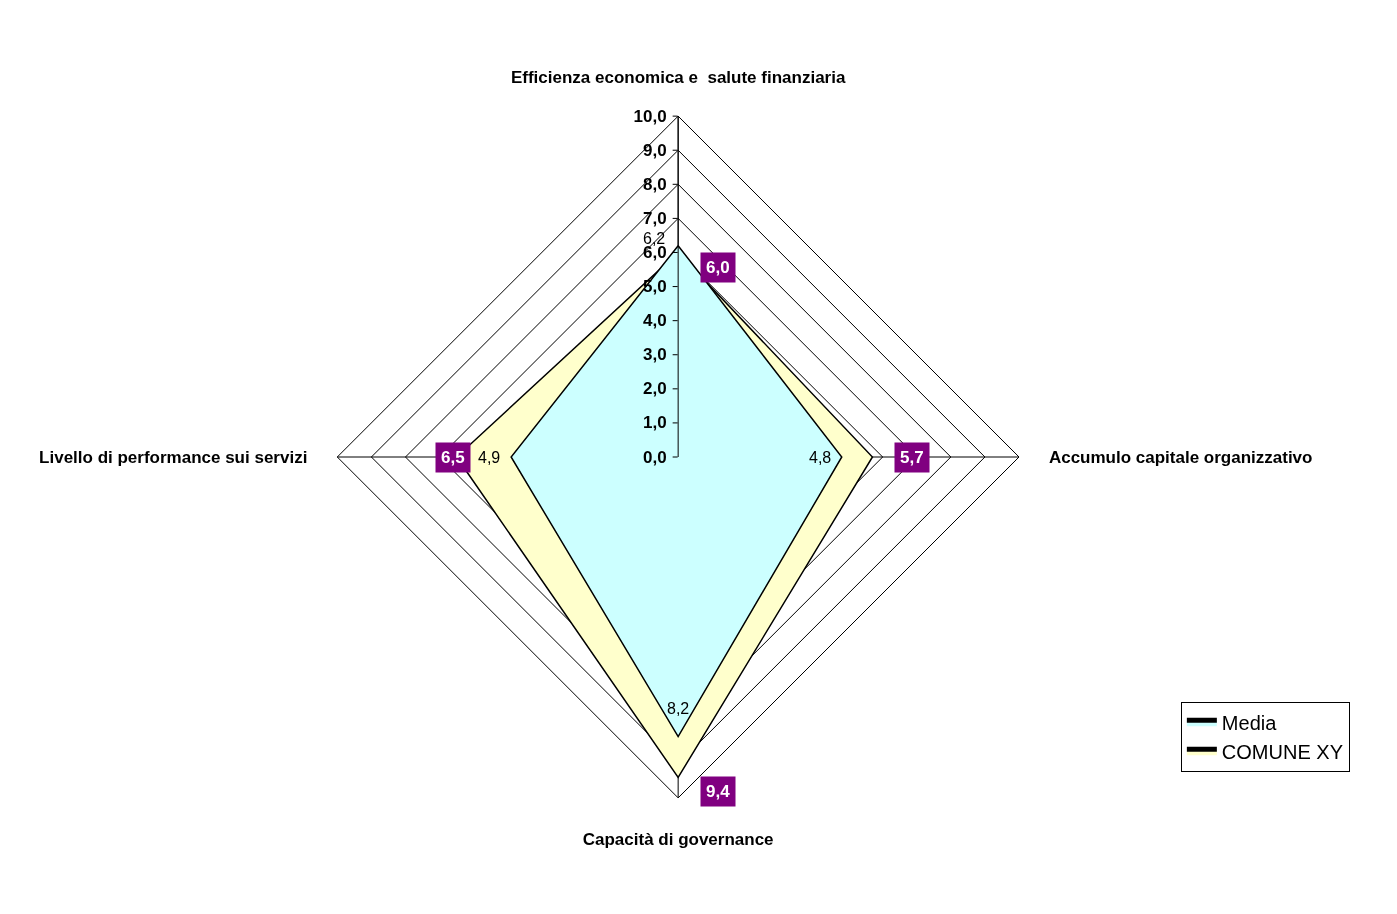 The height and width of the screenshot is (914, 1397). I want to click on y-tick-label: 9,0, so click(655, 150).